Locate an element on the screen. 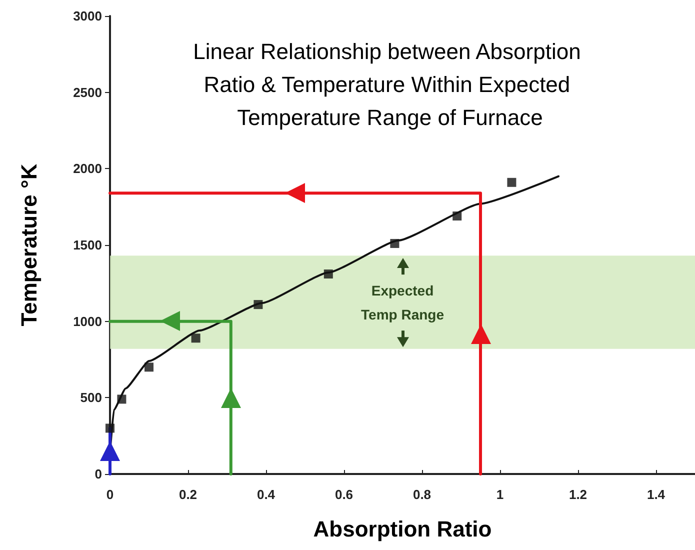  y-tick-label: 3000 is located at coordinates (87, 16).